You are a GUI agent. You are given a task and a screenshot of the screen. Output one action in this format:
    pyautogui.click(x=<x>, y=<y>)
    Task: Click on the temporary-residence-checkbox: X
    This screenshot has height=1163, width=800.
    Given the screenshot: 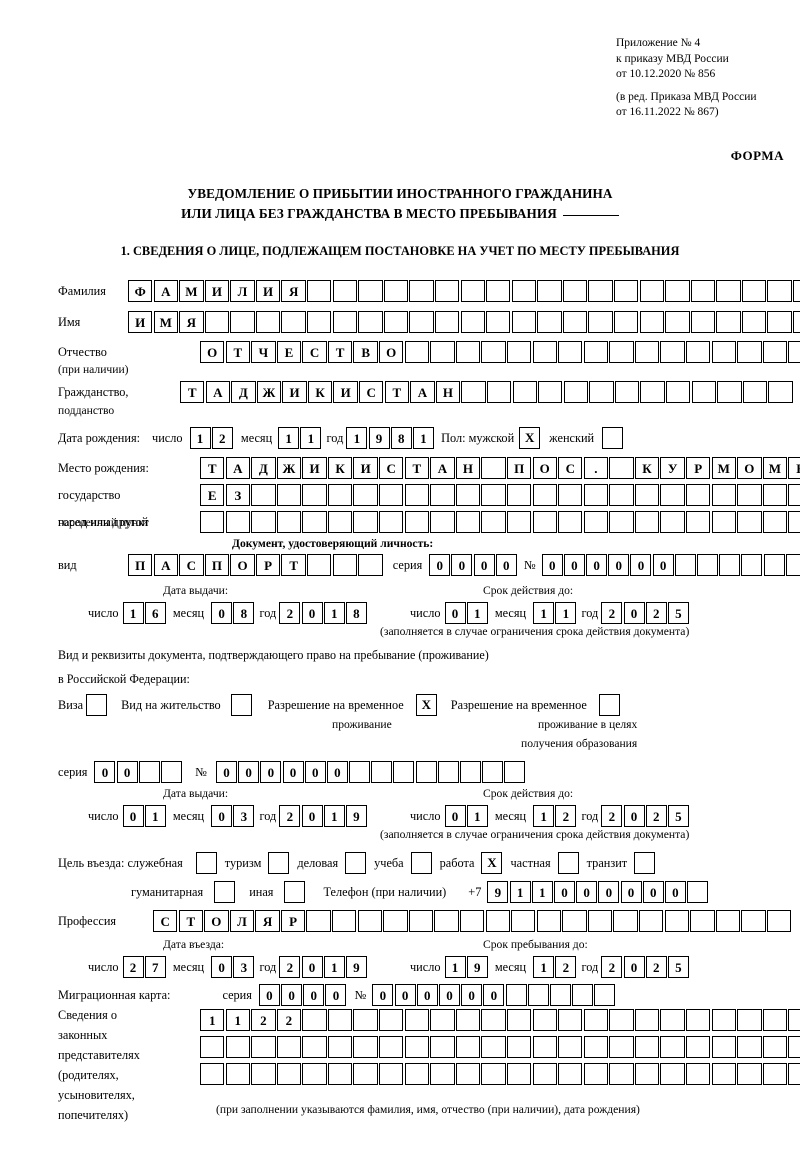 What is the action you would take?
    pyautogui.click(x=426, y=705)
    